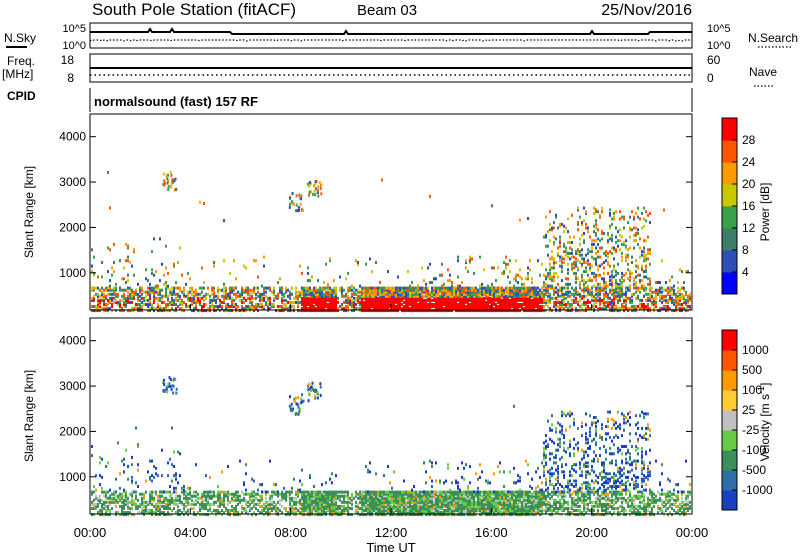 The width and height of the screenshot is (800, 554). Describe the element at coordinates (391, 532) in the screenshot. I see `x-tick-label: 12:00` at that location.